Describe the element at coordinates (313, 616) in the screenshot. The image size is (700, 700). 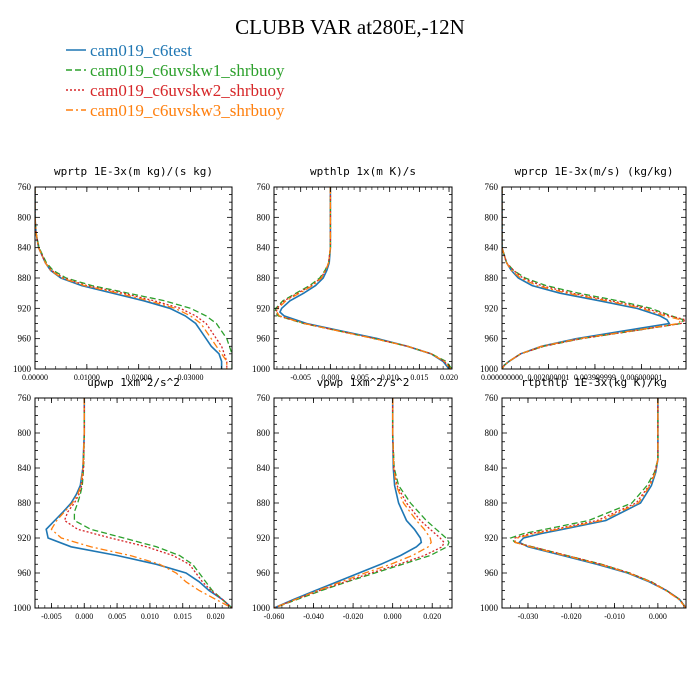
I see `x-tick-label: -0.040` at that location.